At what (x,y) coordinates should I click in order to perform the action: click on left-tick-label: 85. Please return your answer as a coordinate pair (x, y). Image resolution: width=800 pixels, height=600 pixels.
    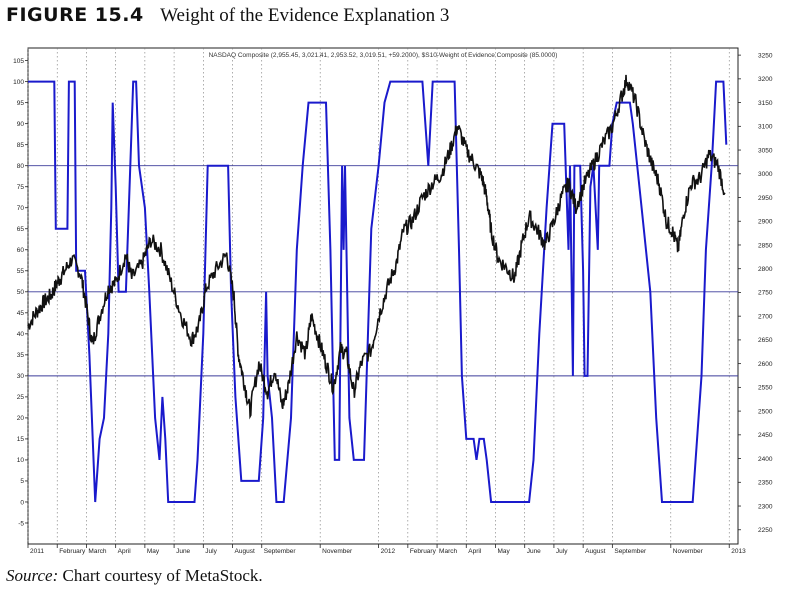
    Looking at the image, I should click on (21, 145).